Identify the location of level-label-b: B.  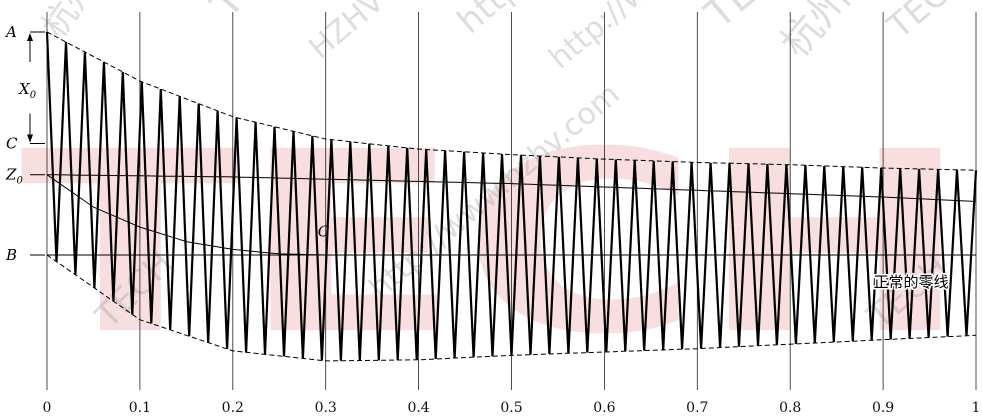
(11, 255).